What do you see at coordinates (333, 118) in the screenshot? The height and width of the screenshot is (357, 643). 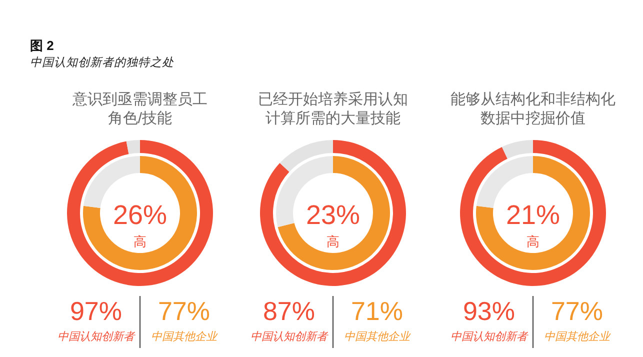 I see `text: 计算所需的大量技能` at bounding box center [333, 118].